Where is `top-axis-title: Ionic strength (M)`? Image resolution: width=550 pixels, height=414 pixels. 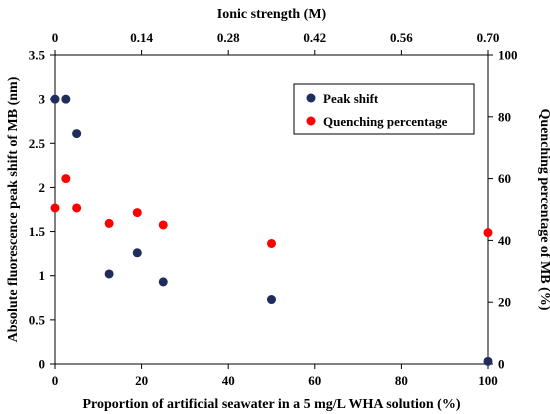
top-axis-title: Ionic strength (M) is located at coordinates (272, 14).